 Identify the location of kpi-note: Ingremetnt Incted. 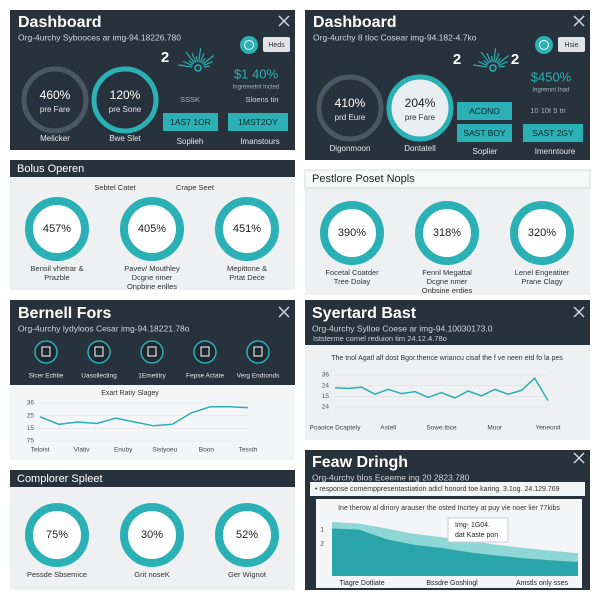
(256, 88).